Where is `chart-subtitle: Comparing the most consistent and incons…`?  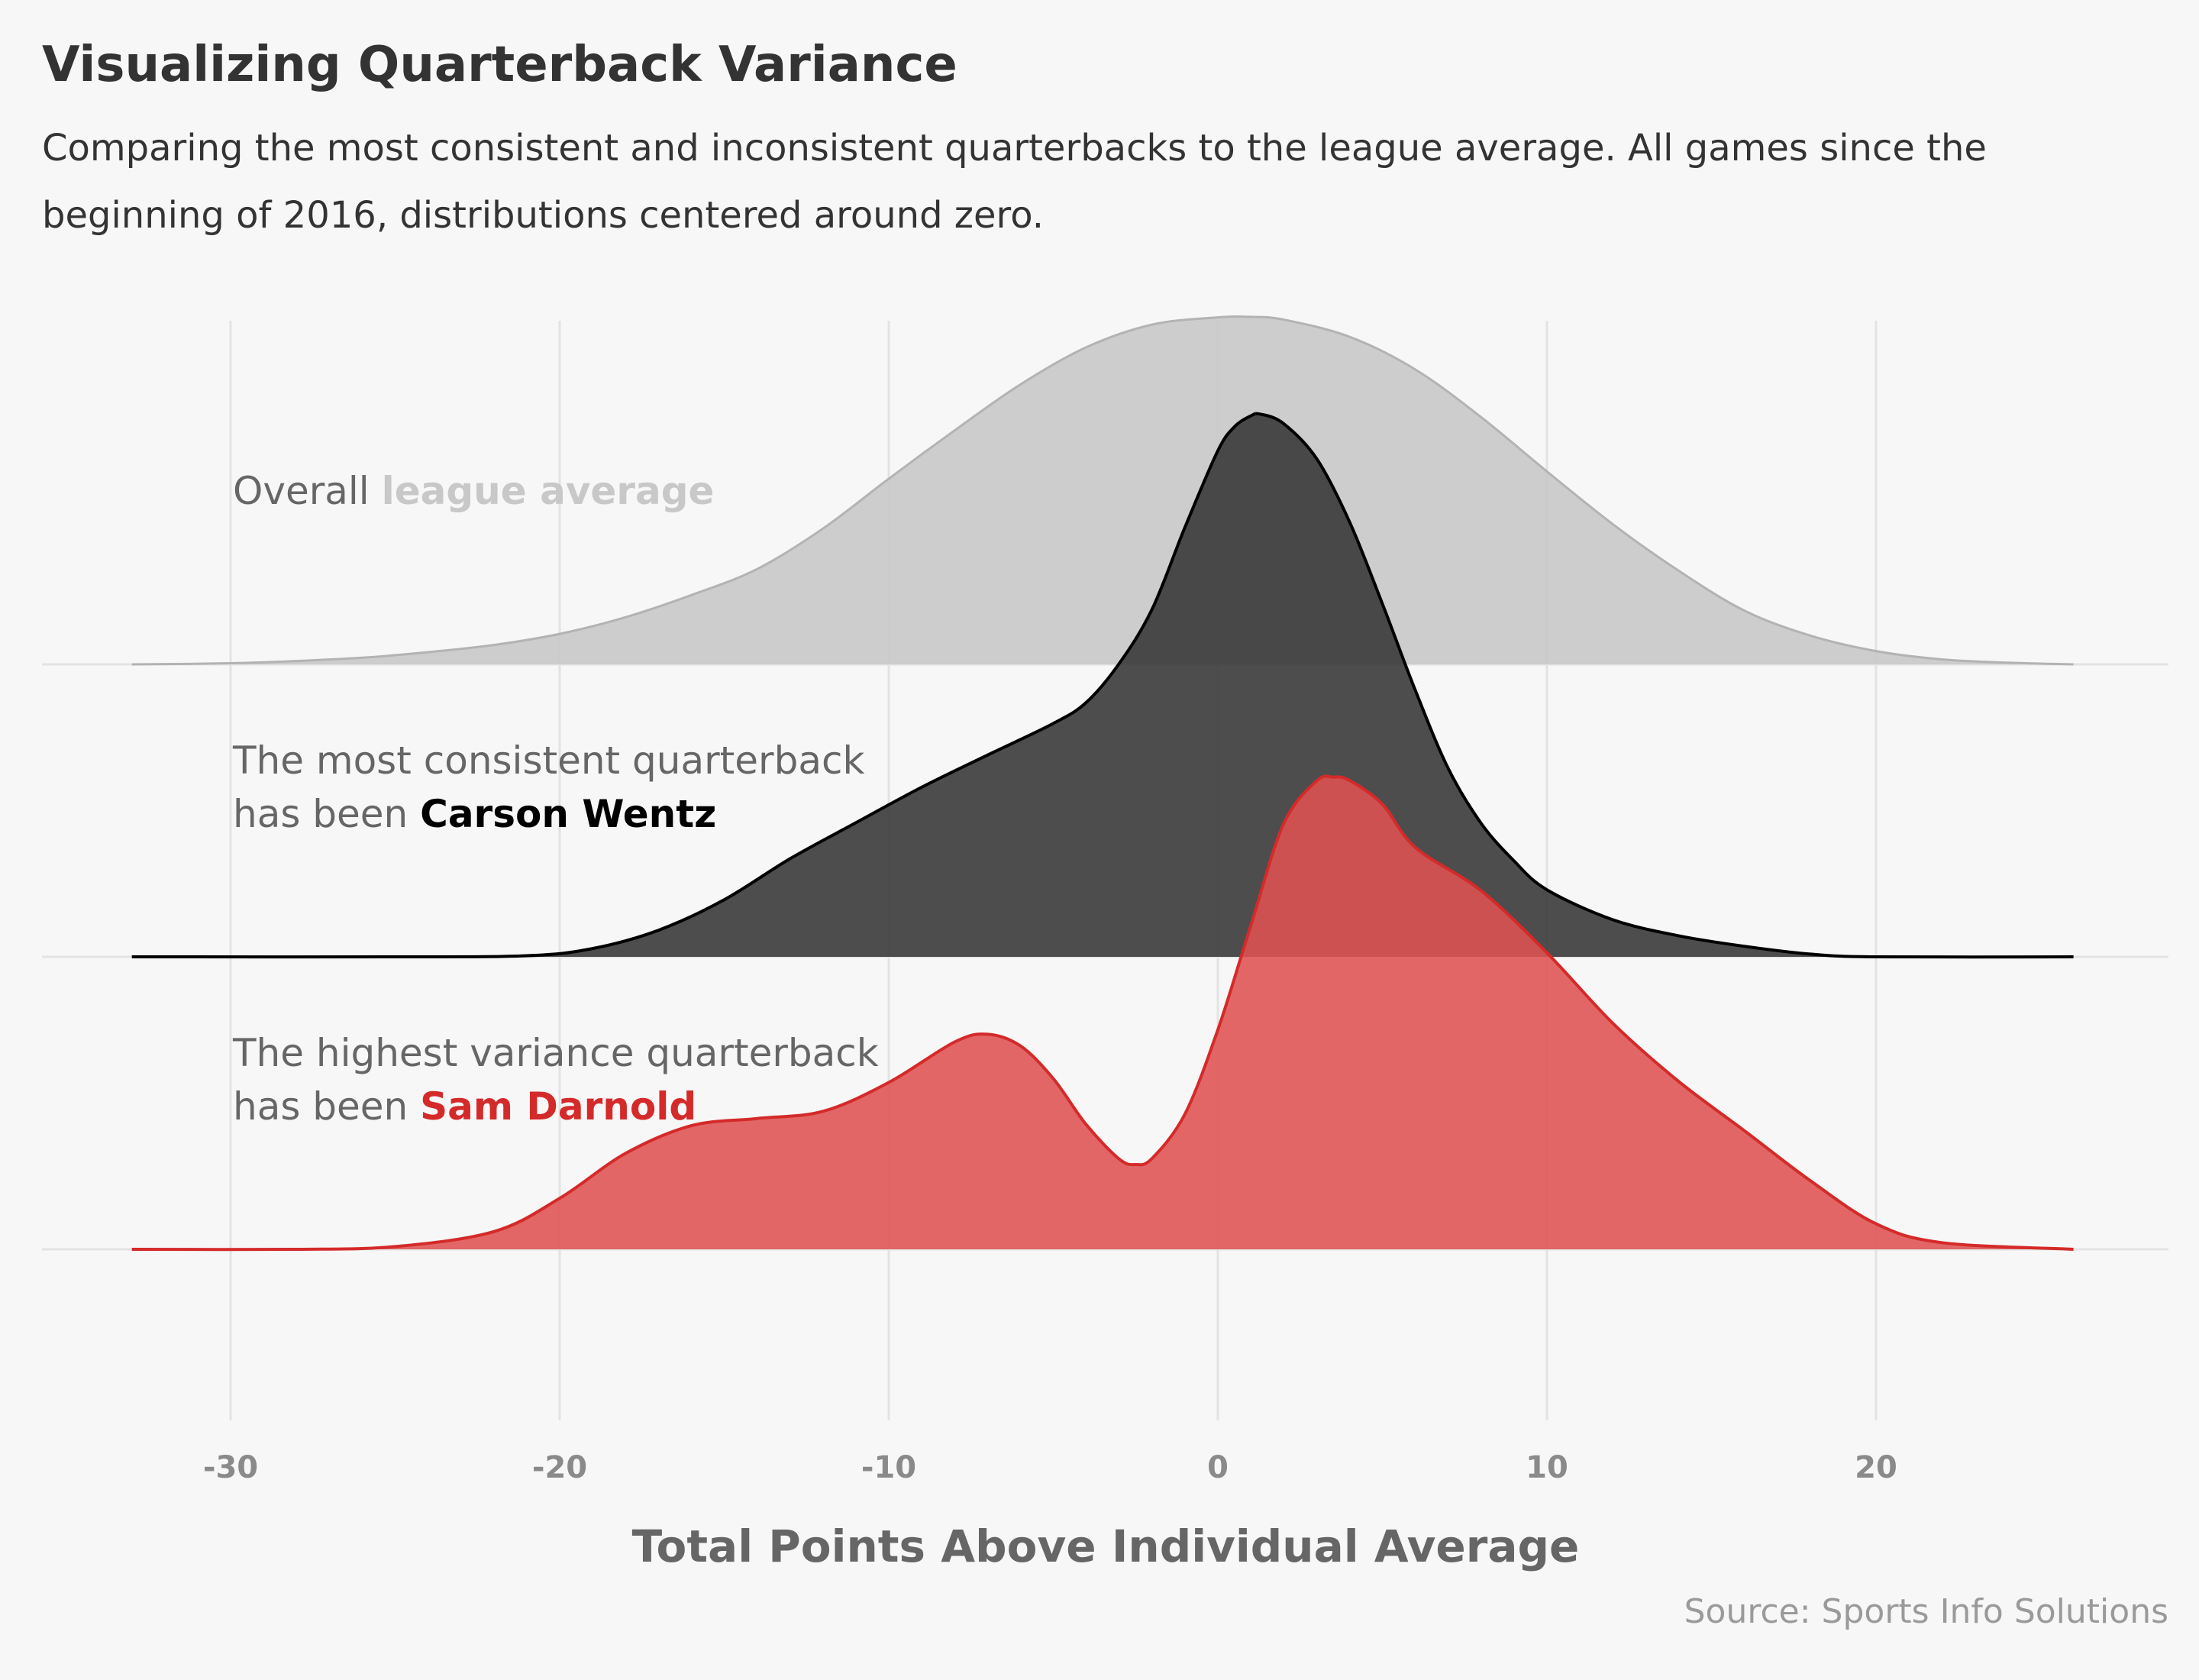 chart-subtitle: Comparing the most consistent and incons… is located at coordinates (1015, 182).